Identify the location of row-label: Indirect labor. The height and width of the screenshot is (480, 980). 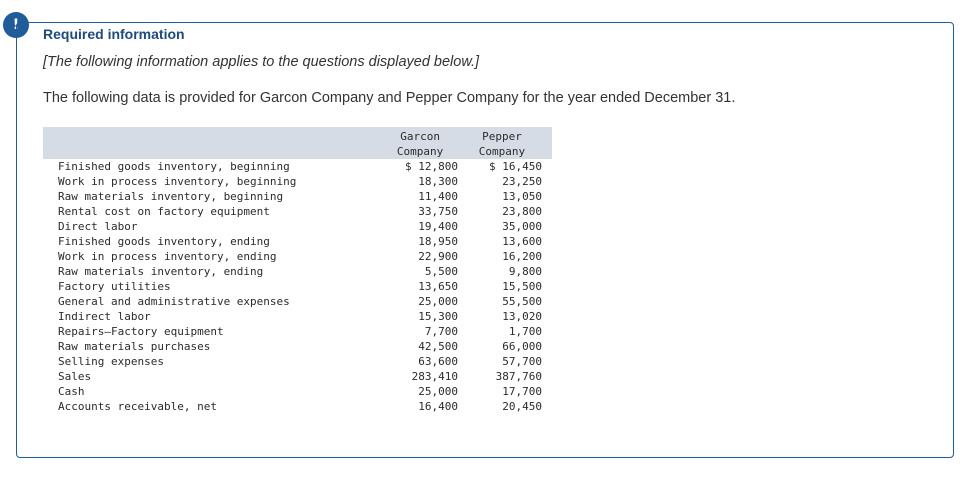
(104, 316).